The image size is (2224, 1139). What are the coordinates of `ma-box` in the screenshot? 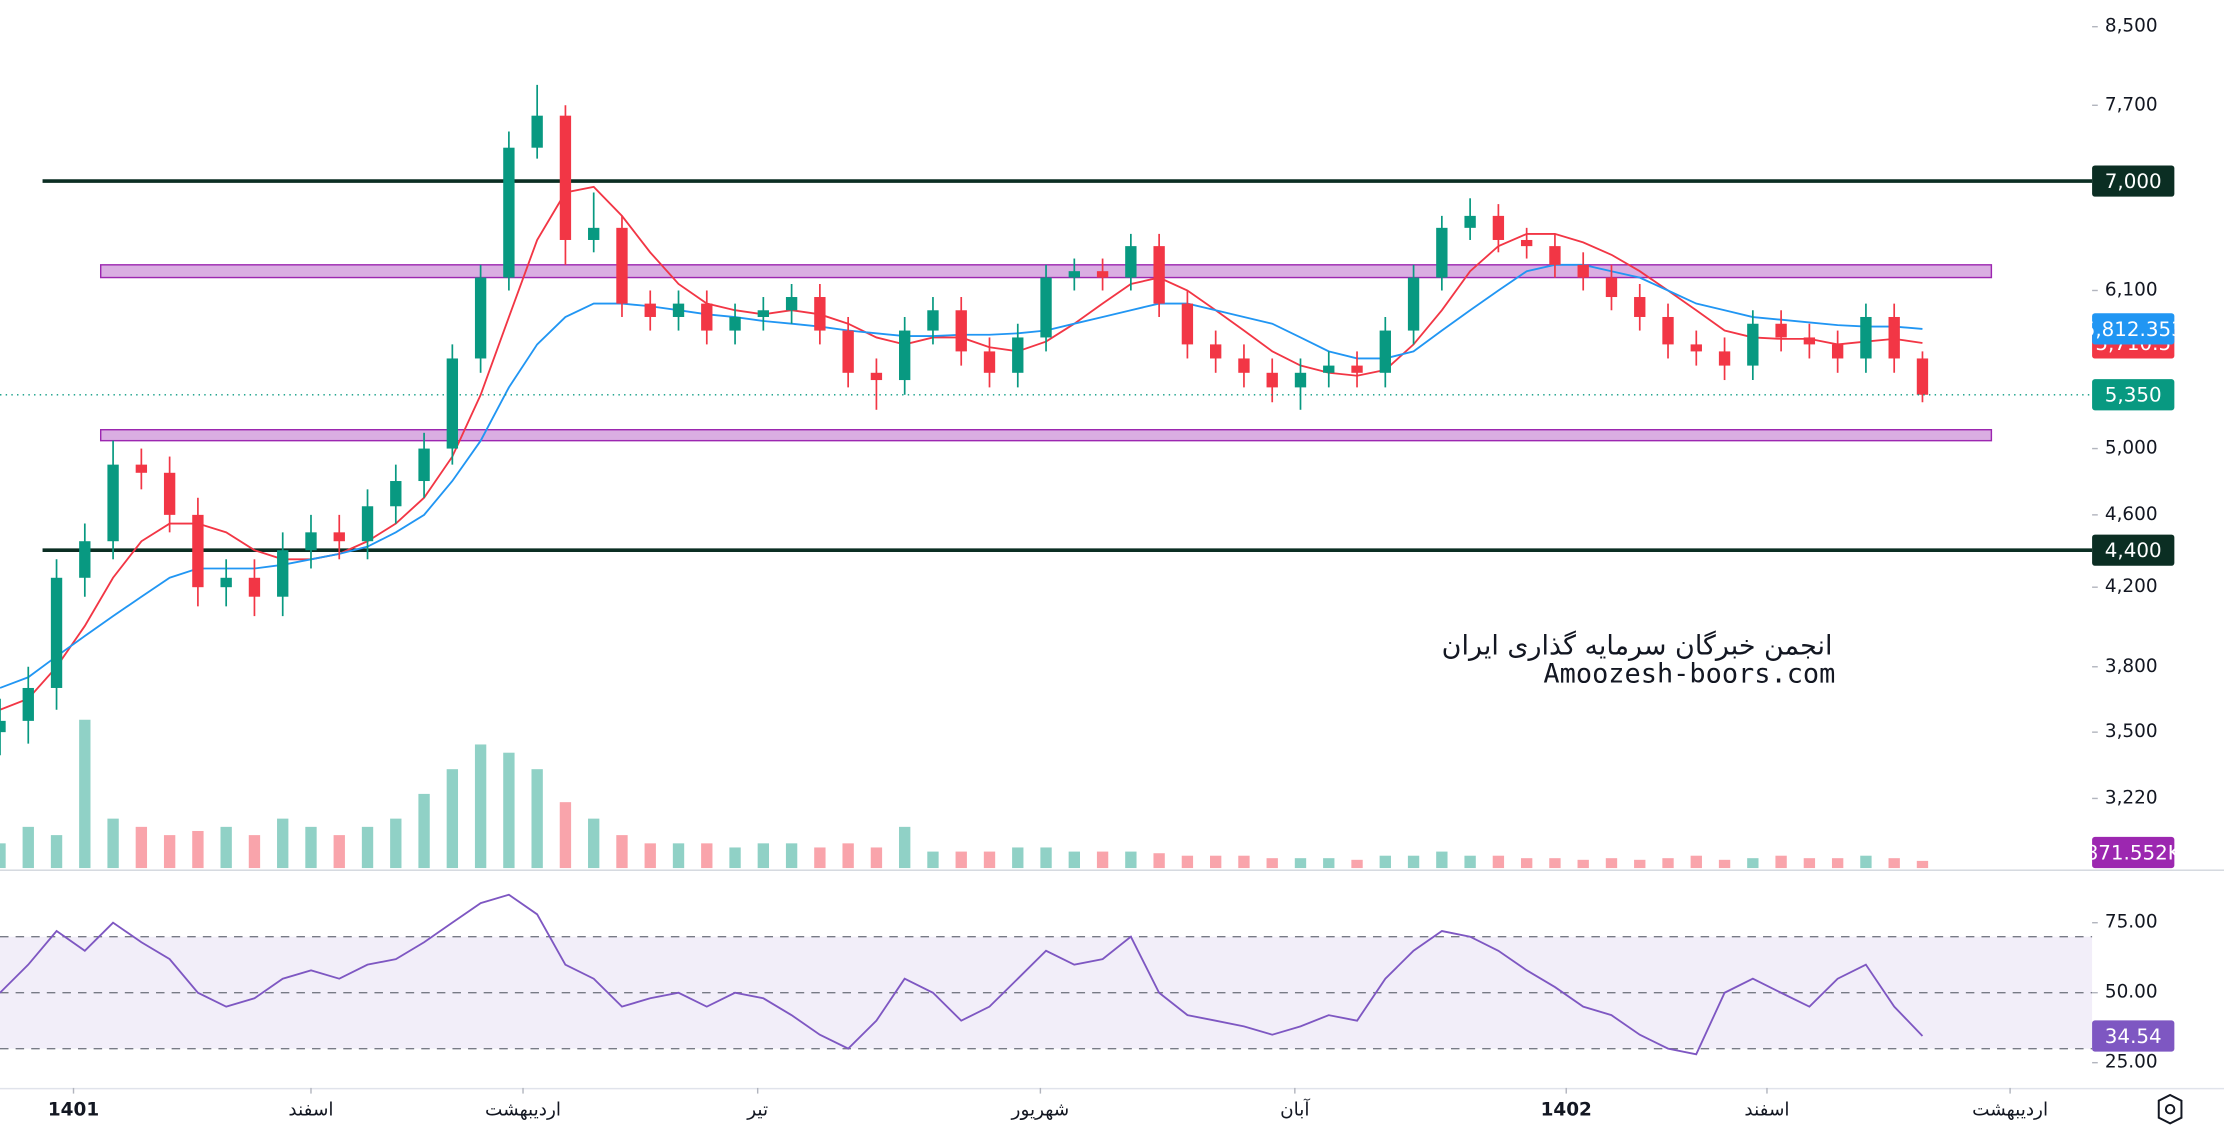 It's located at (2133, 329).